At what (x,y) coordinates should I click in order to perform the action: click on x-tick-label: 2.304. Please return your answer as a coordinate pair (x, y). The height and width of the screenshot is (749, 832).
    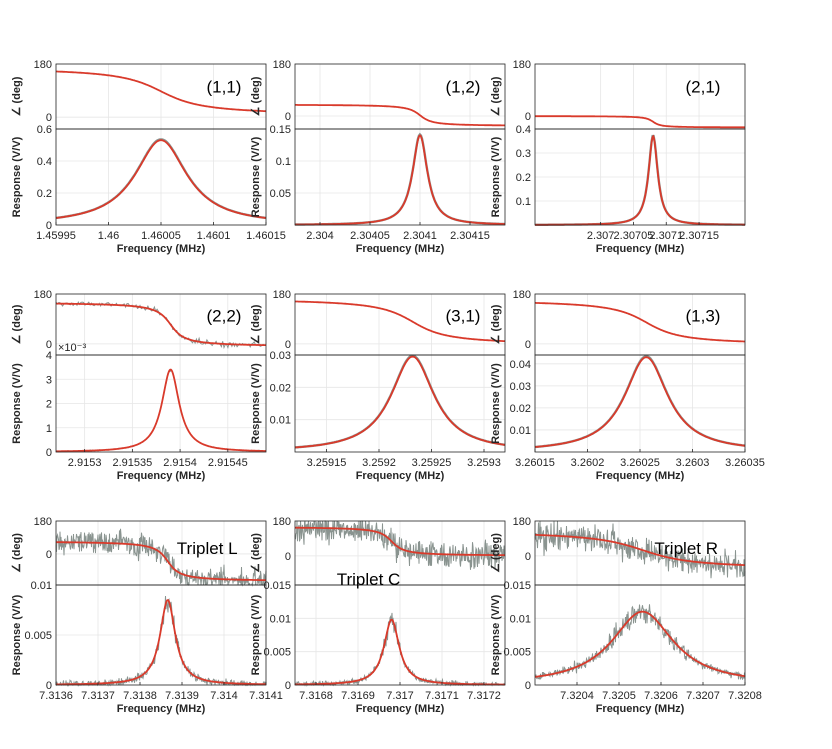
    Looking at the image, I should click on (320, 236).